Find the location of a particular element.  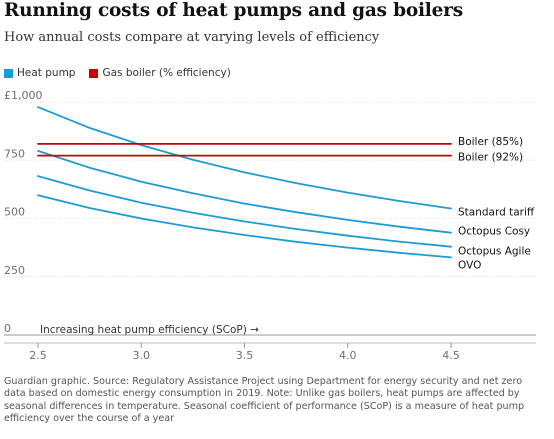

y-tick-label-3: 250 is located at coordinates (14, 270).